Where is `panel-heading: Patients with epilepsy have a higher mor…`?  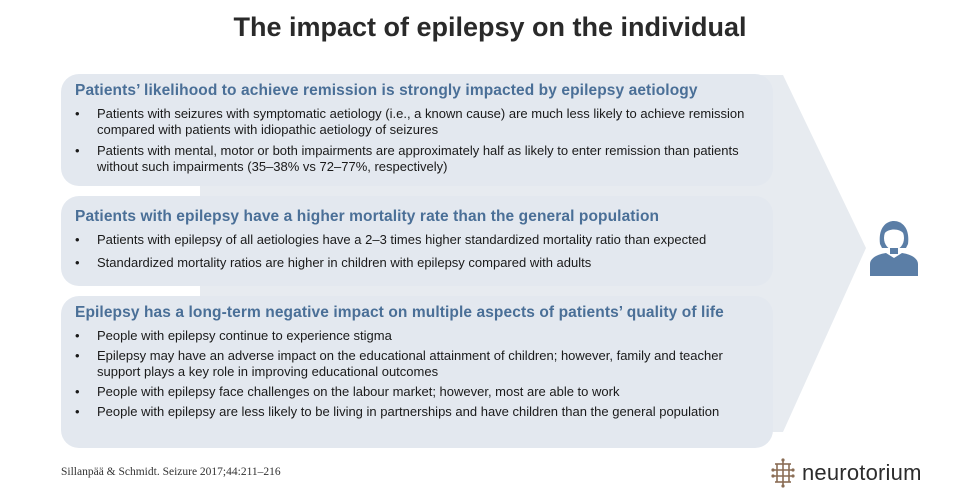
panel-heading: Patients with epilepsy have a higher mor… is located at coordinates (367, 216).